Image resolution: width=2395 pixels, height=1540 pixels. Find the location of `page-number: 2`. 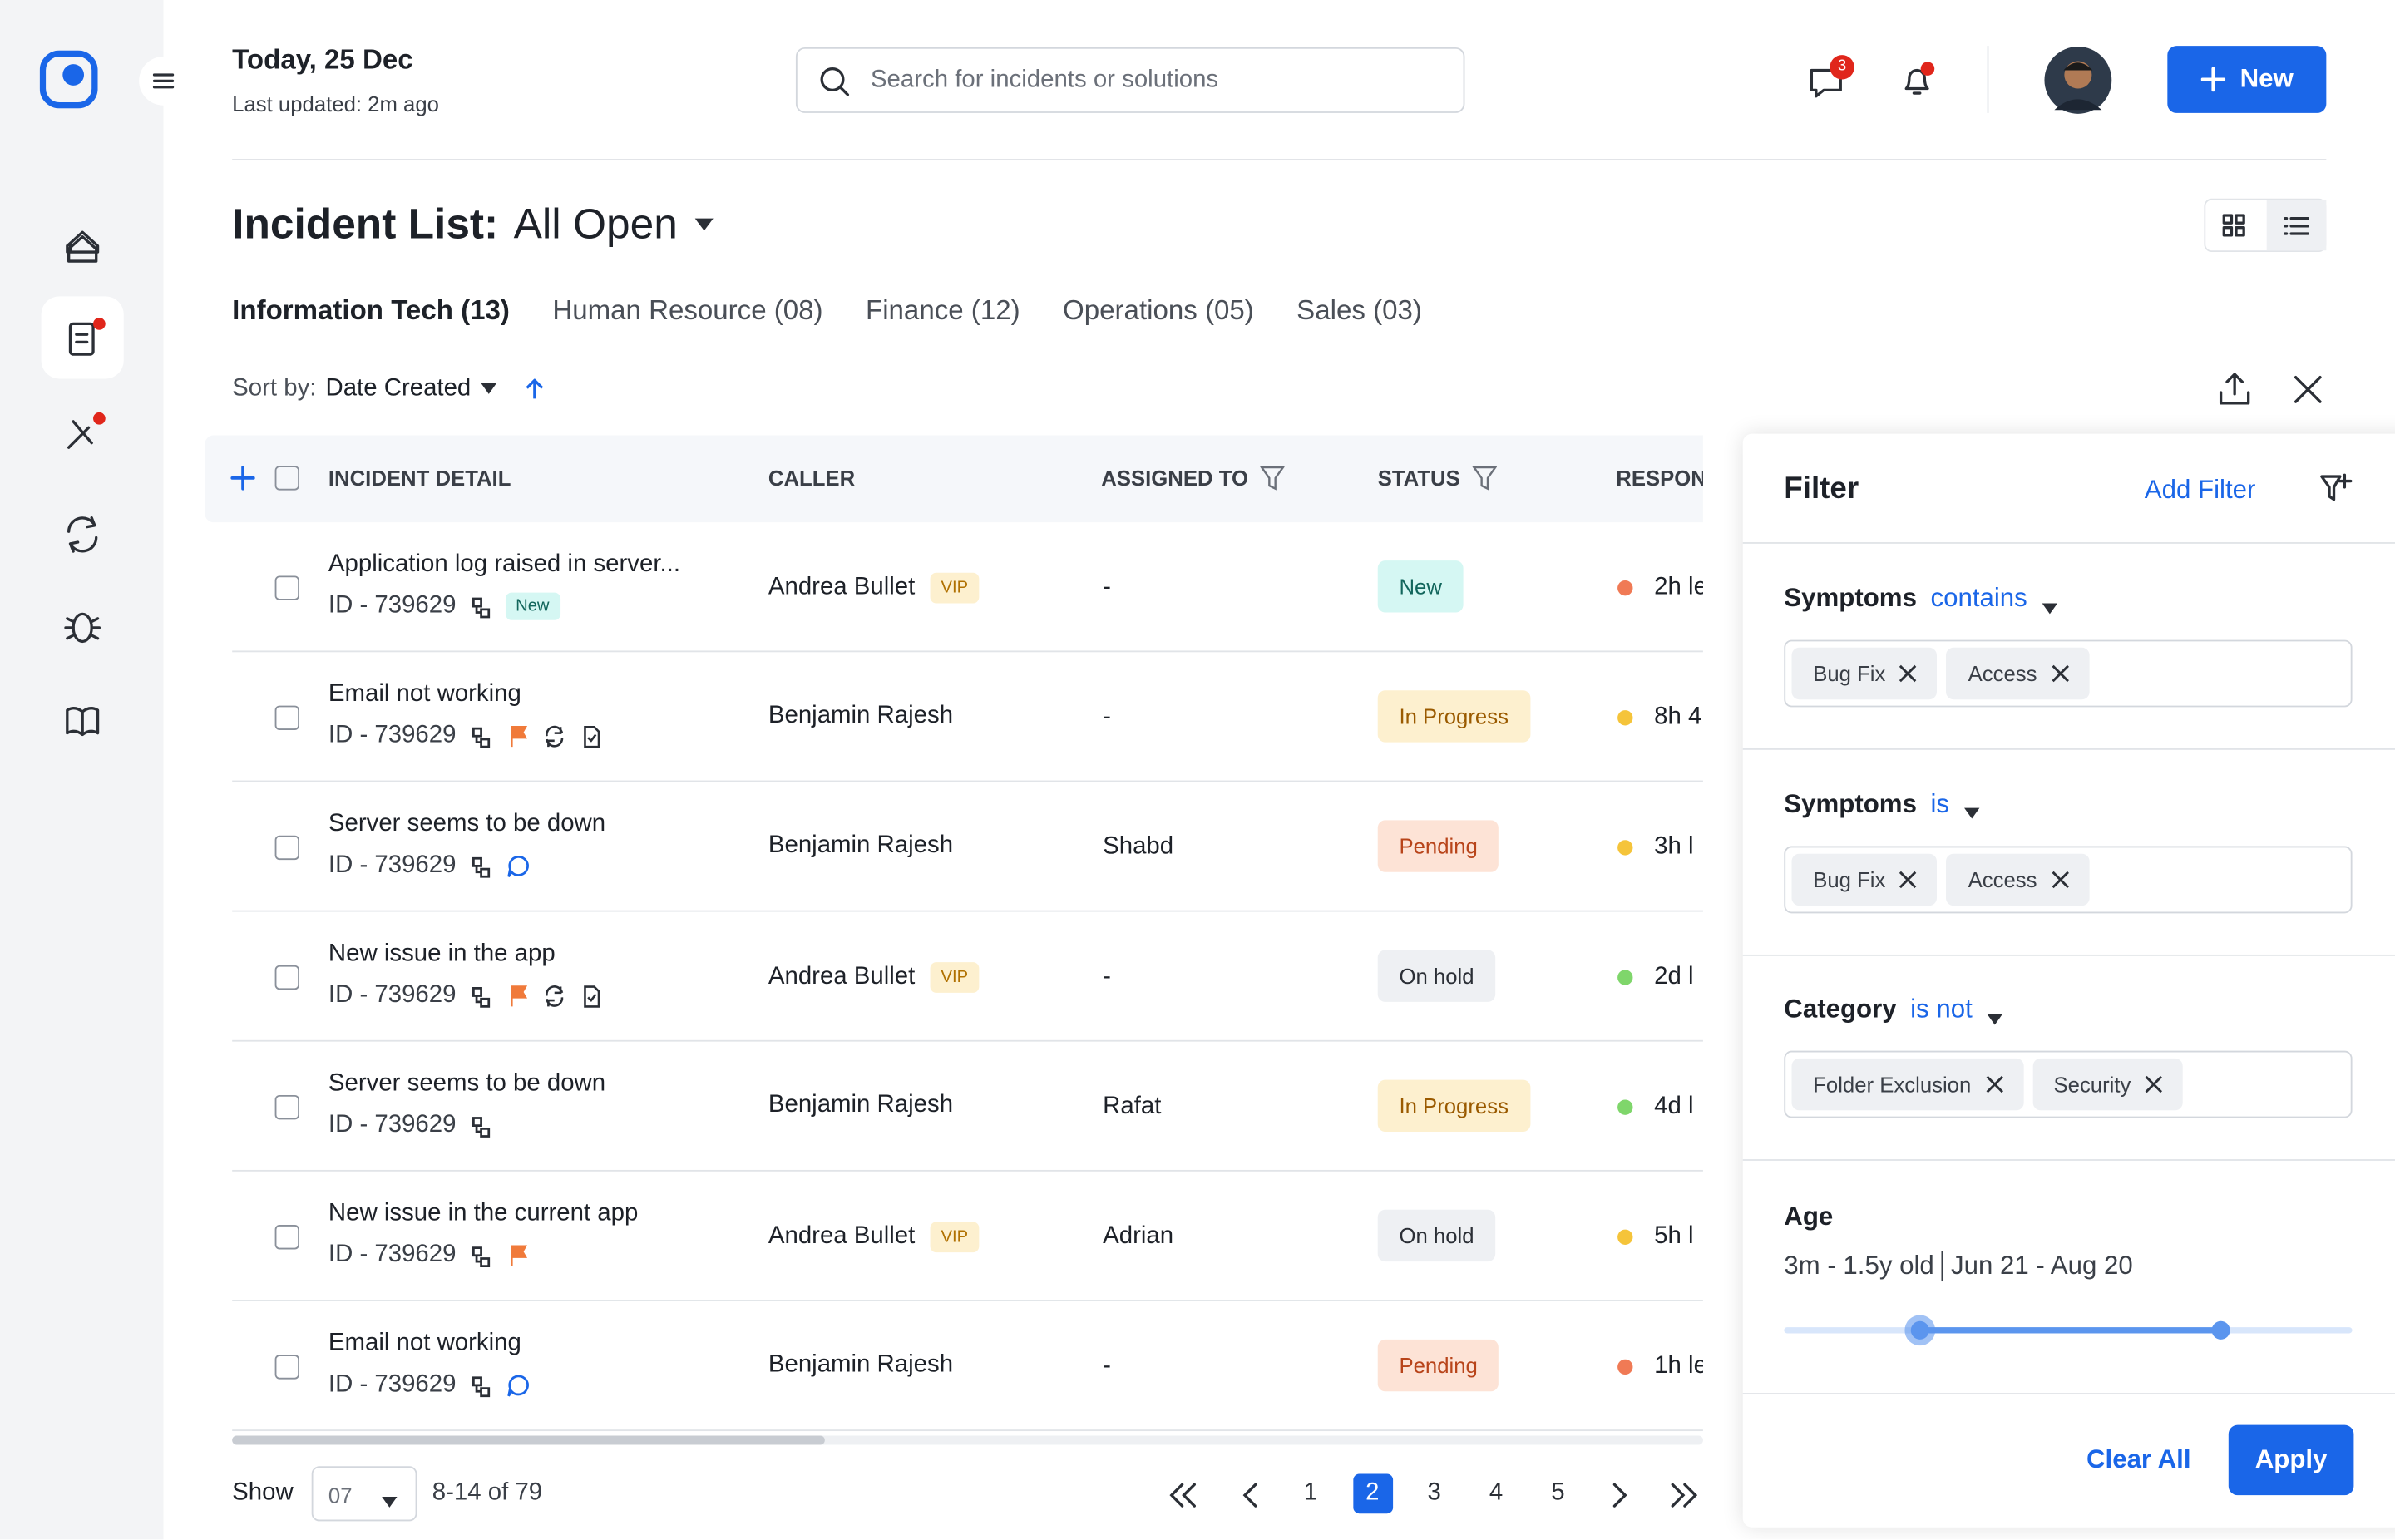

page-number: 2 is located at coordinates (1372, 1493).